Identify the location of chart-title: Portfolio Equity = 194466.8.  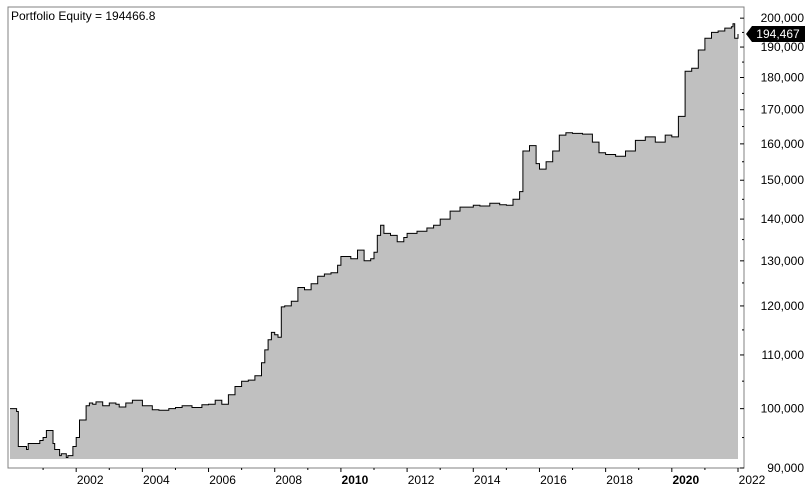
(83, 16).